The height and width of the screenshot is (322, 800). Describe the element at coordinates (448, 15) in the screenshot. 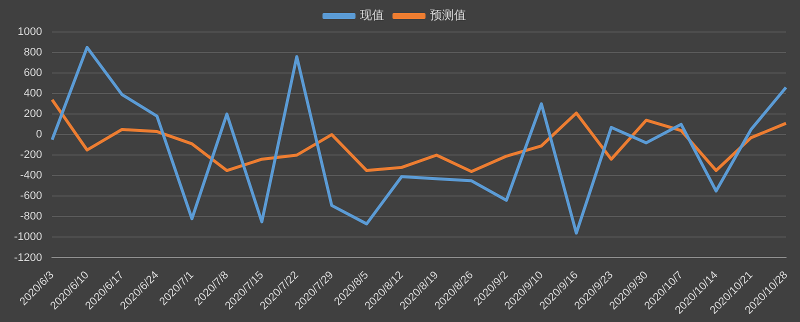

I see `legend-label: 预测值` at that location.